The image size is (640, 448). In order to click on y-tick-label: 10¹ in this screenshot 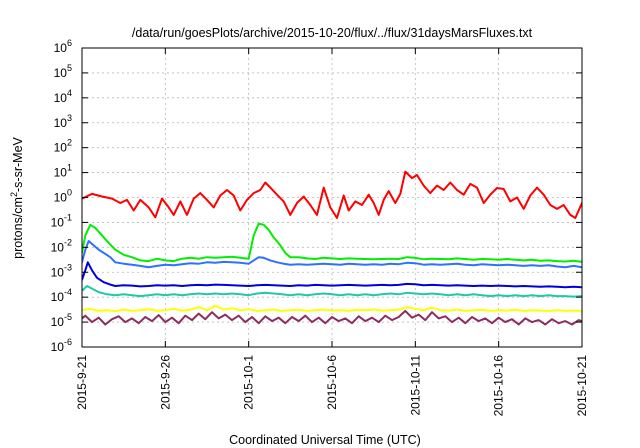, I will do `click(63, 171)`.